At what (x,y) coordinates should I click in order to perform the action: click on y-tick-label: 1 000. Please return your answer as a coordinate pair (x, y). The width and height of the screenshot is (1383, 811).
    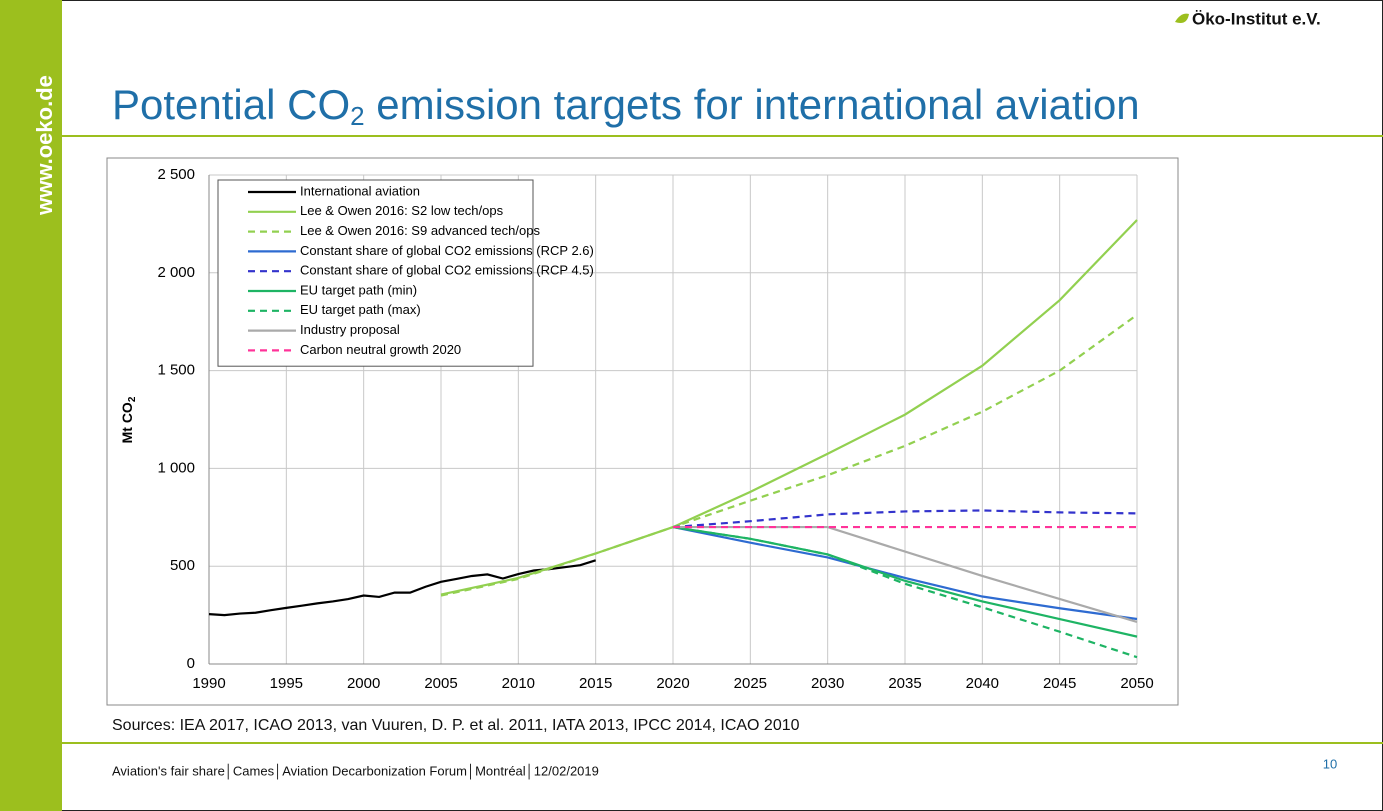
    Looking at the image, I should click on (176, 467).